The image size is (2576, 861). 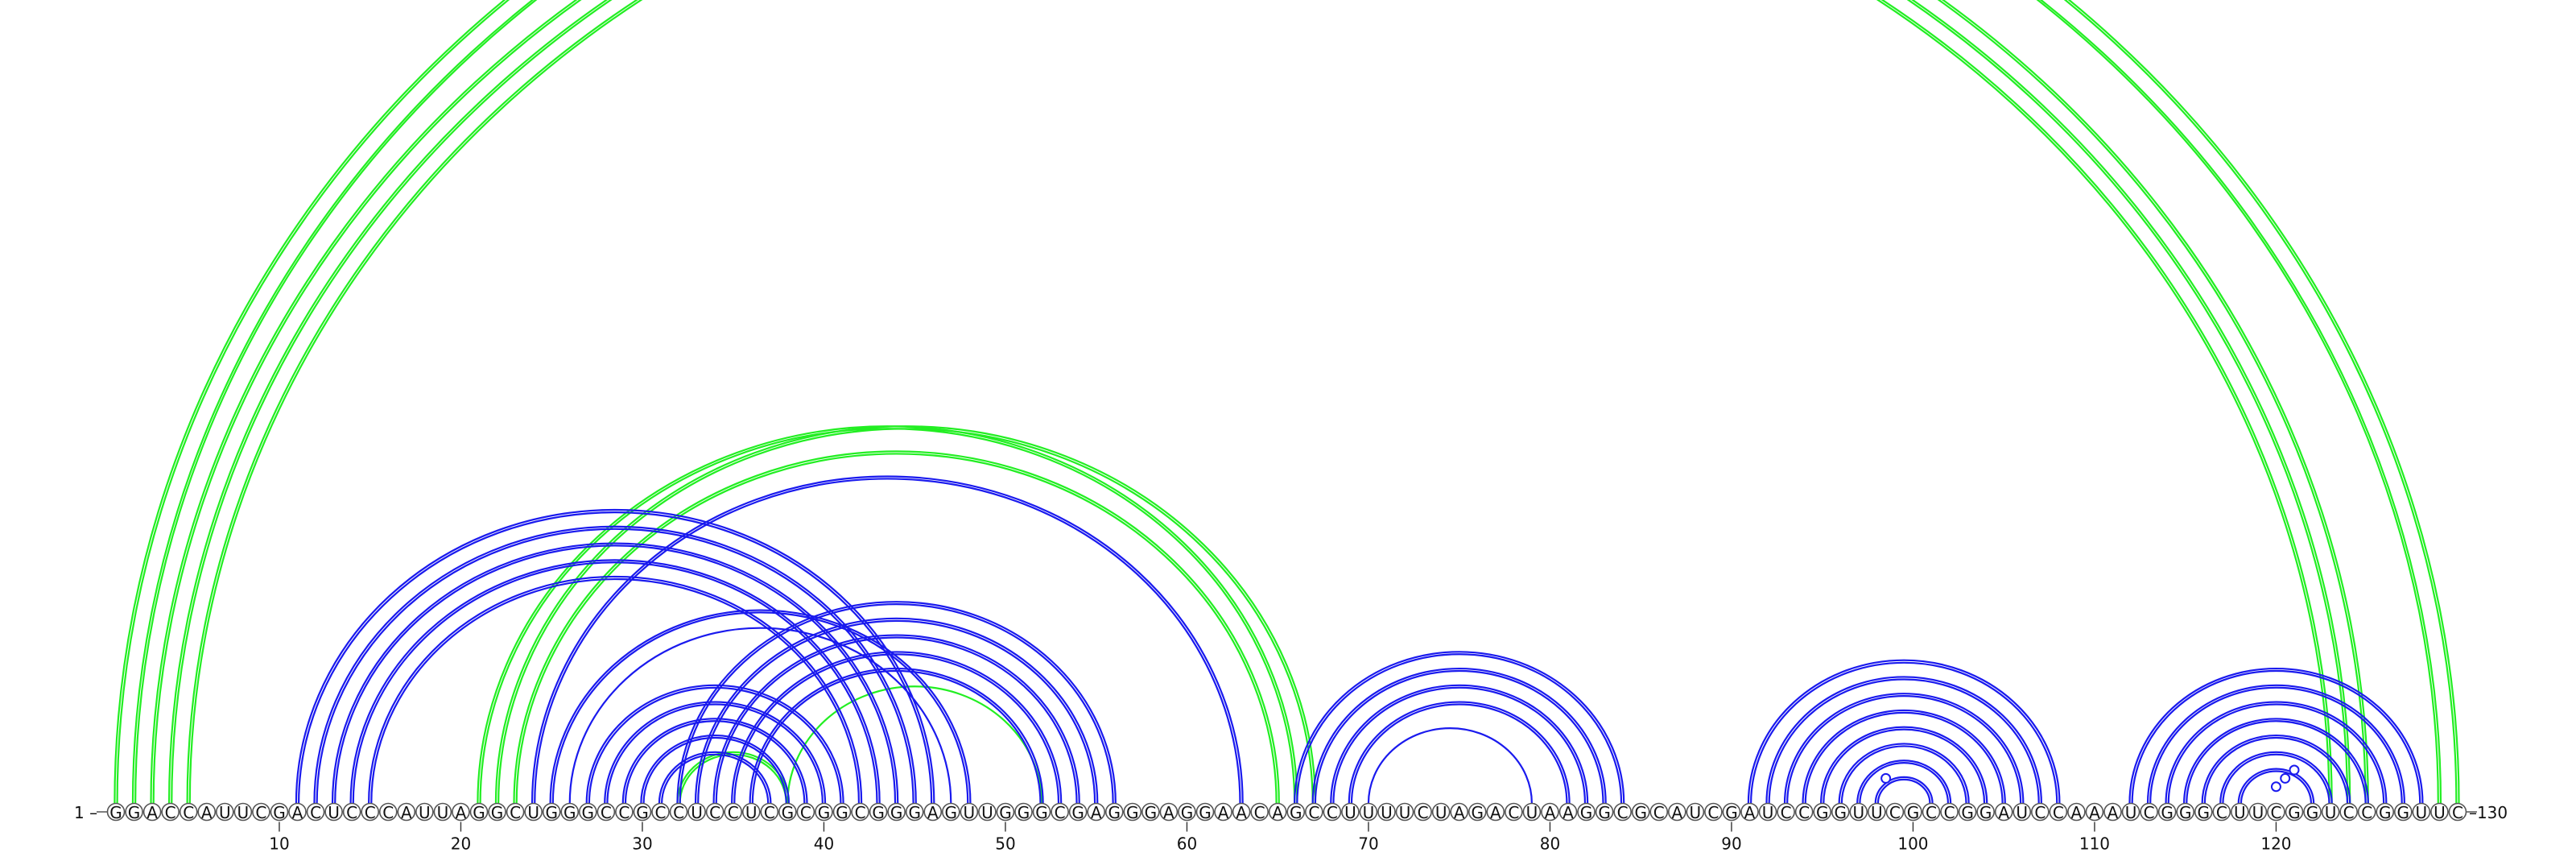 I want to click on nucleotide-96: G, so click(x=1840, y=812).